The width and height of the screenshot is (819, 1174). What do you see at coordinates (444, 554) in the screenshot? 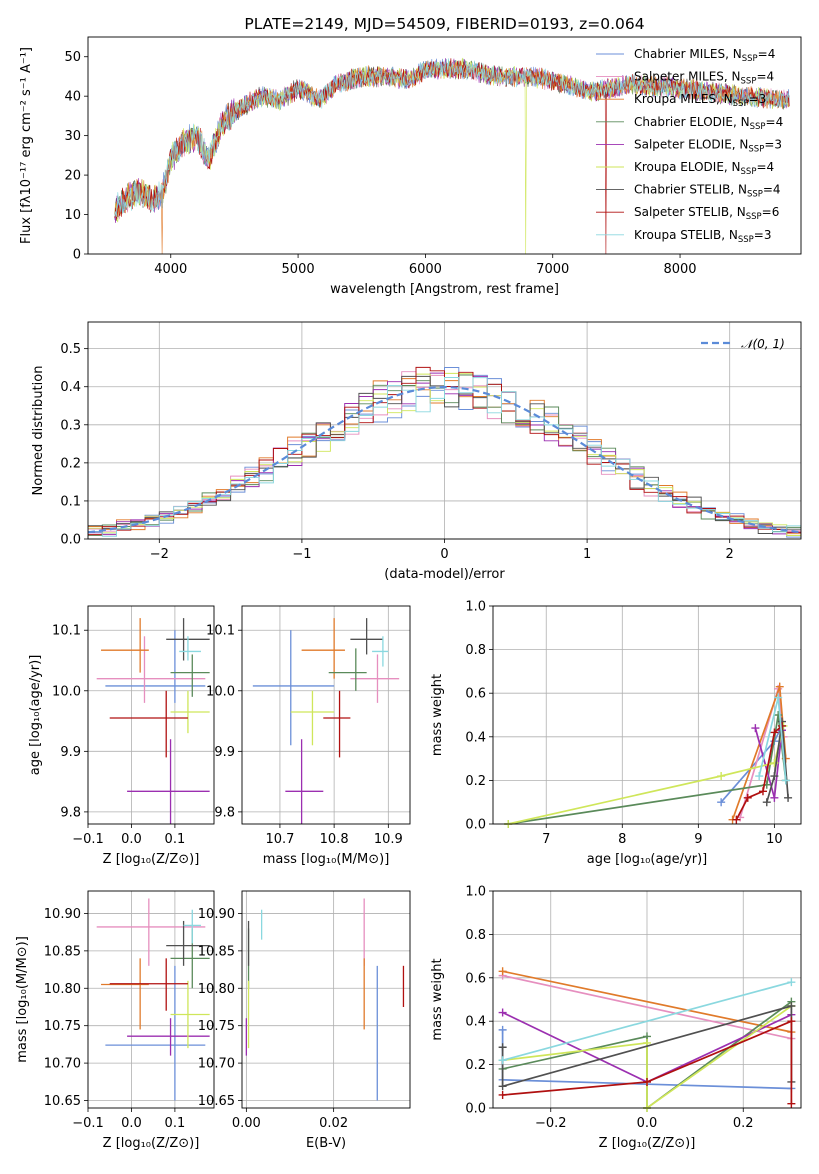
I see `x-tick-label: 0` at bounding box center [444, 554].